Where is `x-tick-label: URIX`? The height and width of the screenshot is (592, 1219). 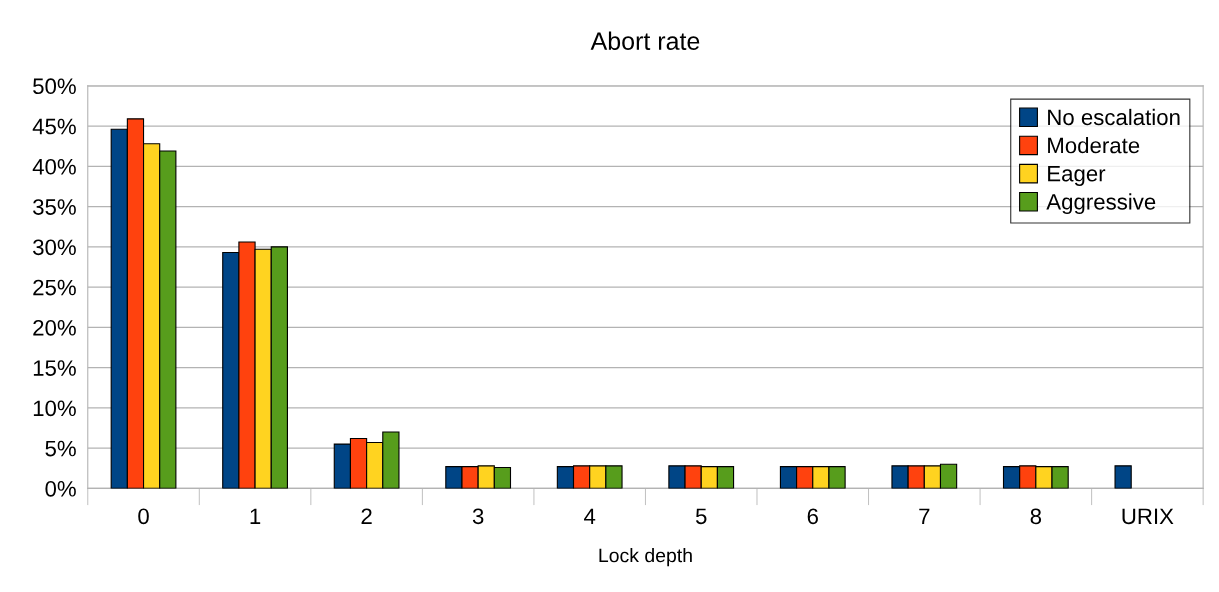
x-tick-label: URIX is located at coordinates (1148, 516).